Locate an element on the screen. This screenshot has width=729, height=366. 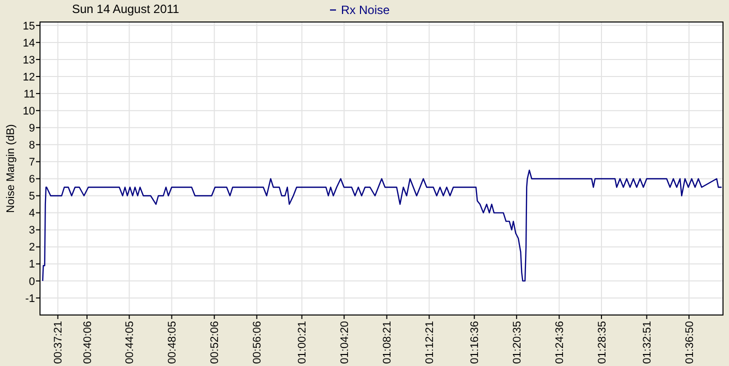
x-tick-label: 01:28:35 is located at coordinates (602, 342).